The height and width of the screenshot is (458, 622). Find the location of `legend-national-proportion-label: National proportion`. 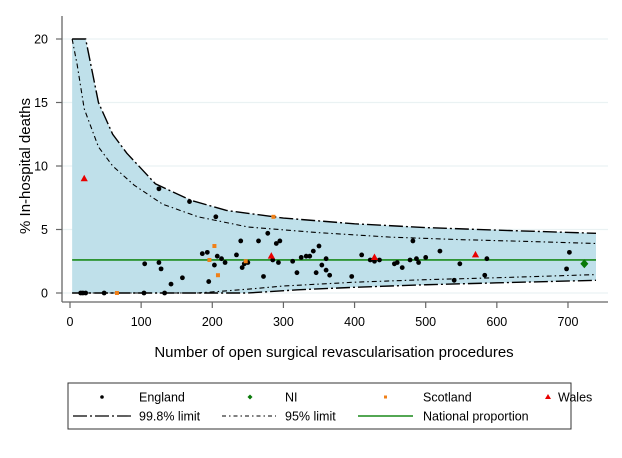

legend-national-proportion-label: National proportion is located at coordinates (476, 417).